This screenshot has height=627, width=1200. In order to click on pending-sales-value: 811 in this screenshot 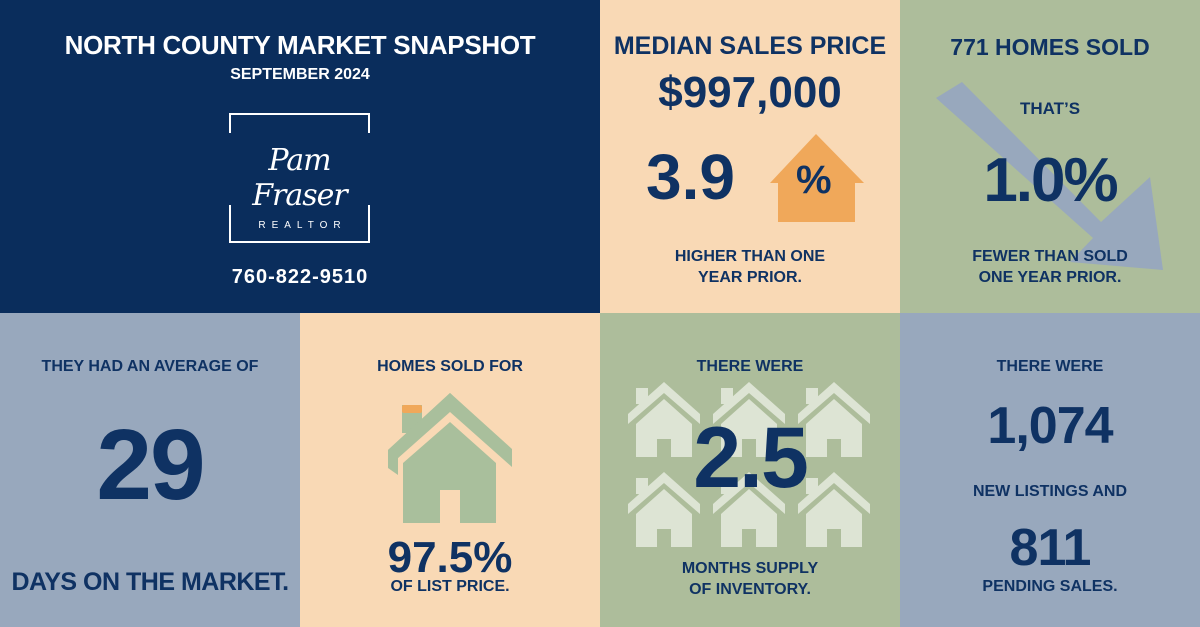, I will do `click(1050, 548)`.